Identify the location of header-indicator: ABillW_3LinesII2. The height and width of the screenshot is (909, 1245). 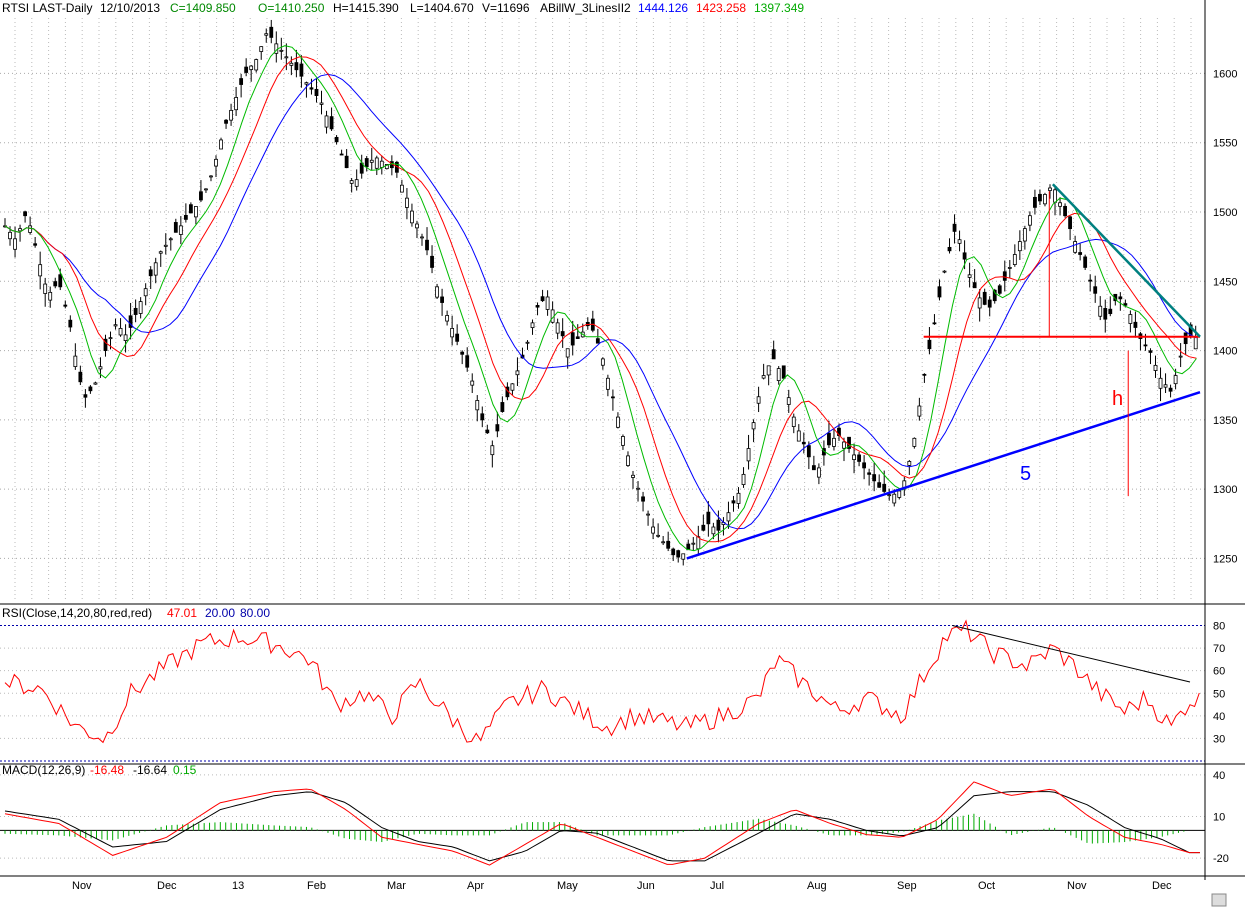
(585, 8).